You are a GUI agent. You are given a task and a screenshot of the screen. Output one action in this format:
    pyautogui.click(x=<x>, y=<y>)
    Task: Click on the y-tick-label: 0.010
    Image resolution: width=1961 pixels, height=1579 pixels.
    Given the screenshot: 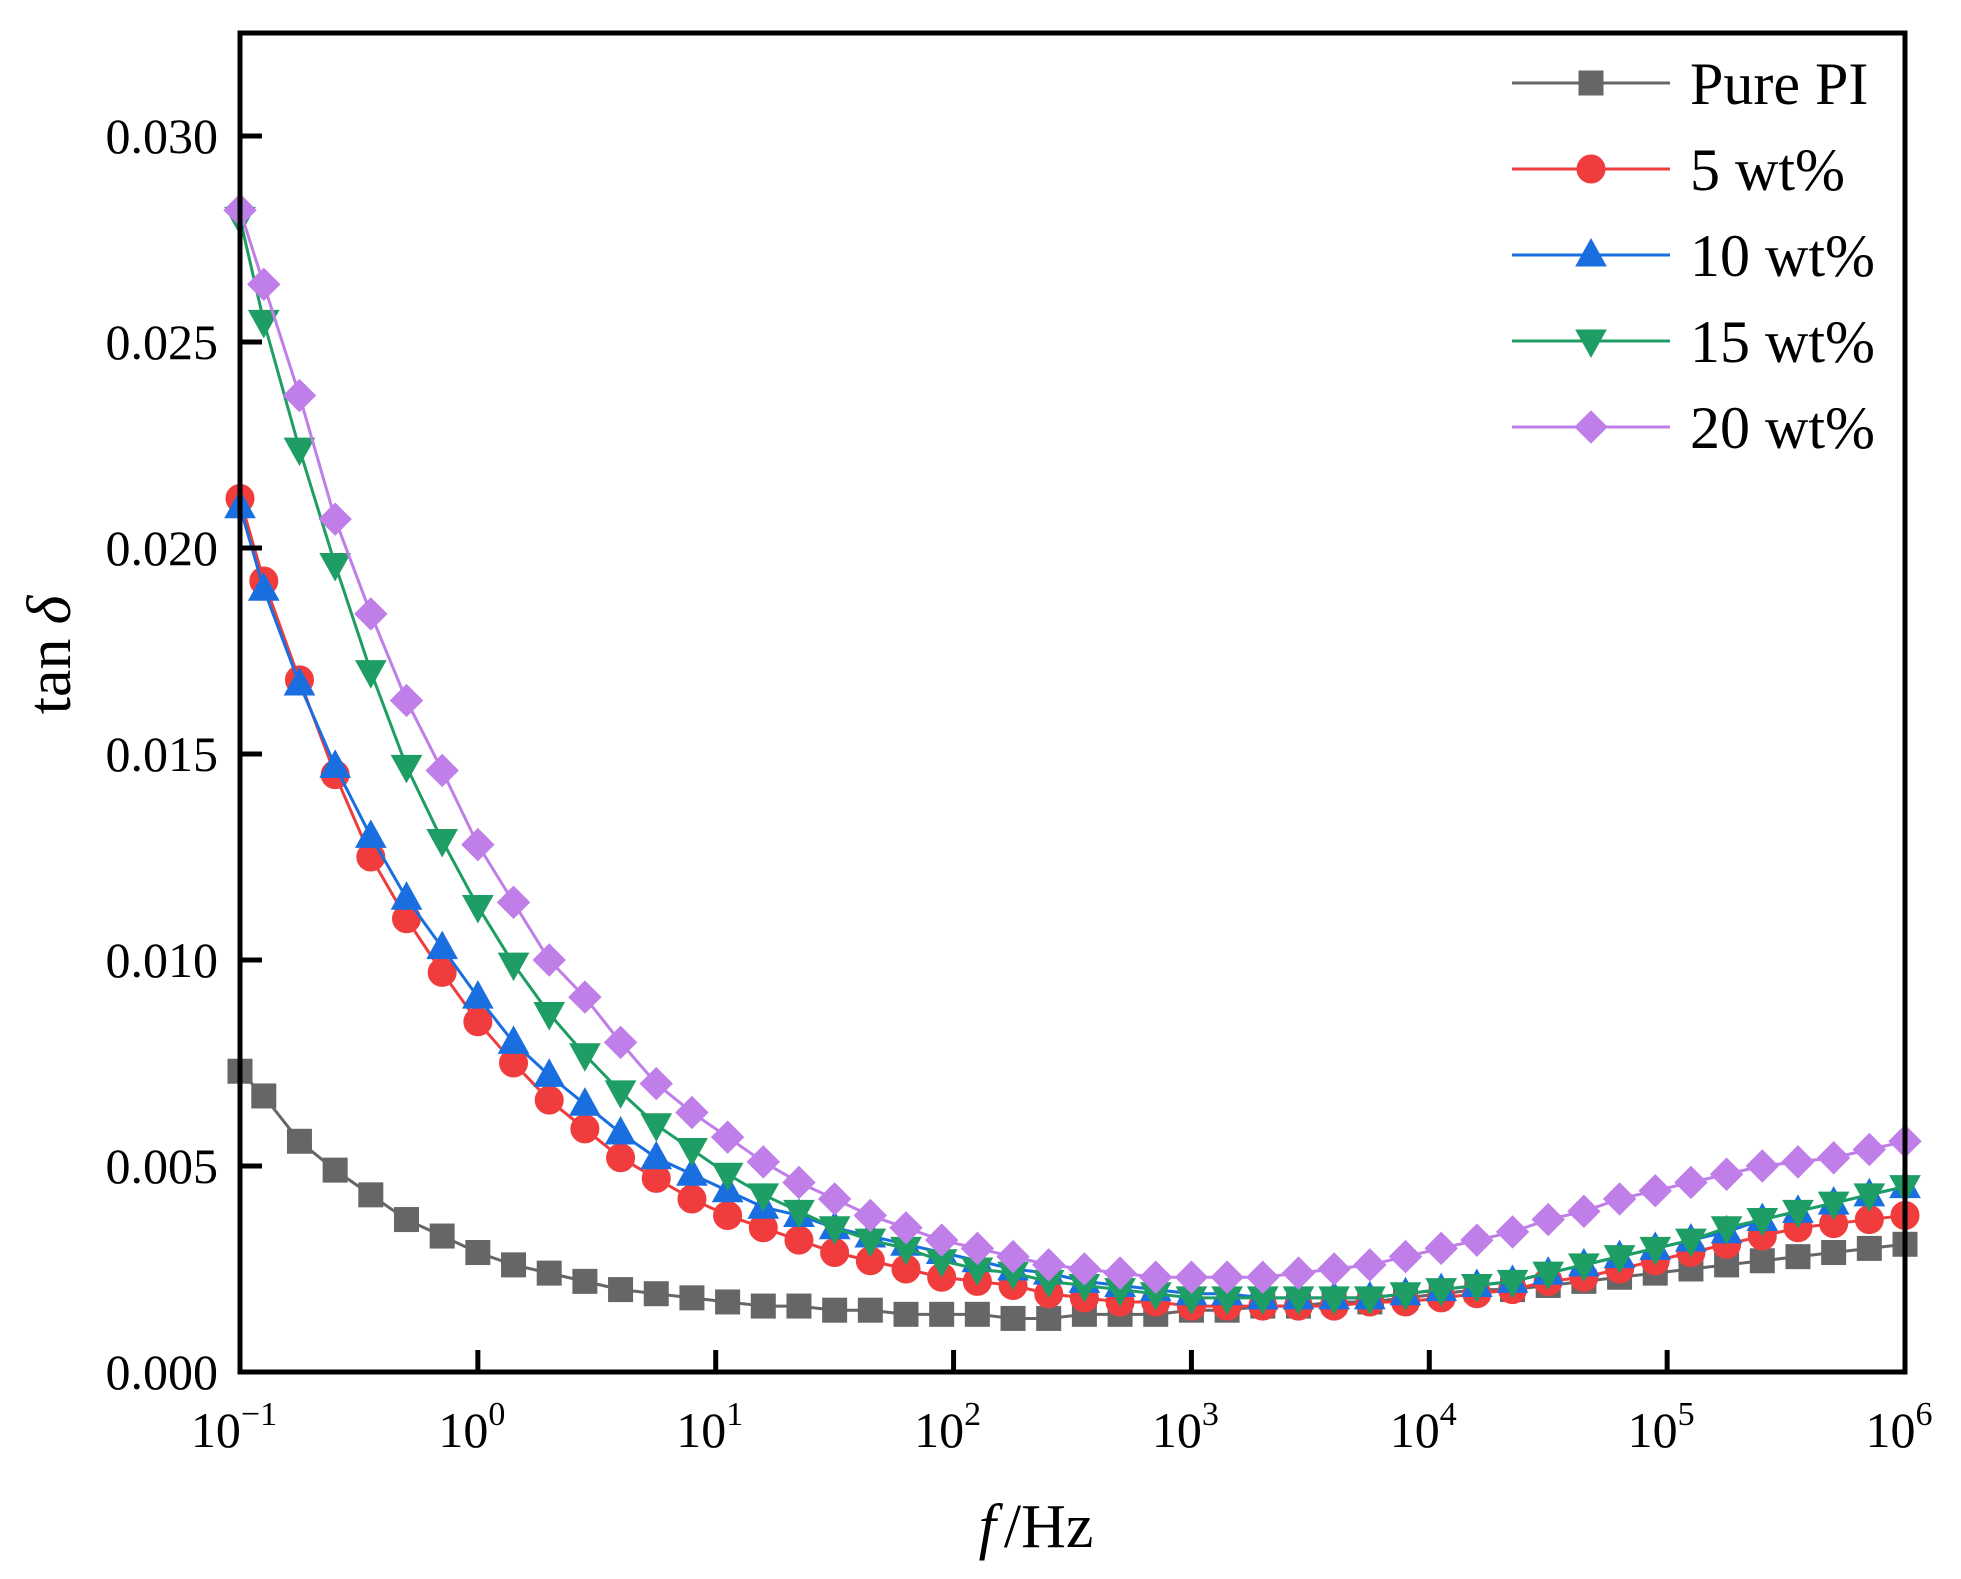 What is the action you would take?
    pyautogui.click(x=162, y=960)
    